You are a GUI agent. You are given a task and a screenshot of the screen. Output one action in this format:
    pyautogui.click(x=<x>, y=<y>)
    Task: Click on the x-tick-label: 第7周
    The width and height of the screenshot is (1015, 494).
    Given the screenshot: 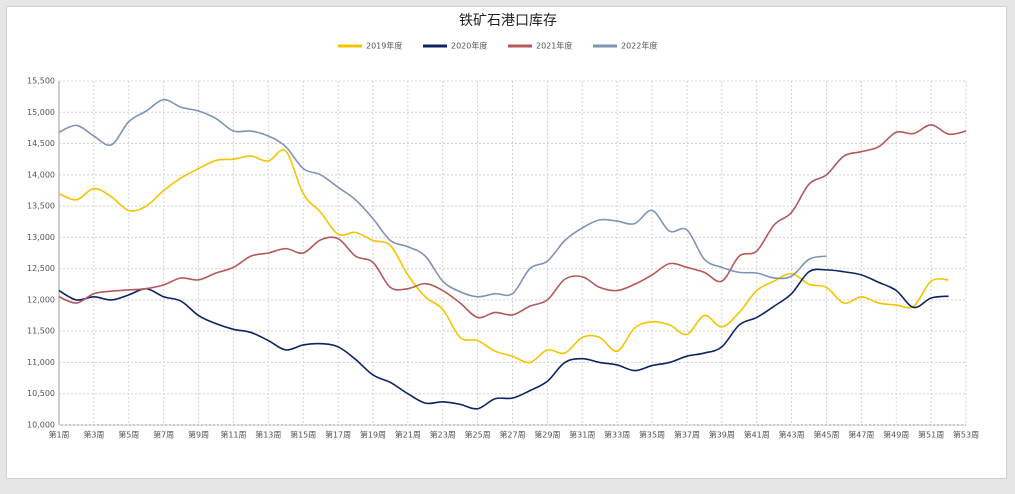 What is the action you would take?
    pyautogui.click(x=163, y=435)
    